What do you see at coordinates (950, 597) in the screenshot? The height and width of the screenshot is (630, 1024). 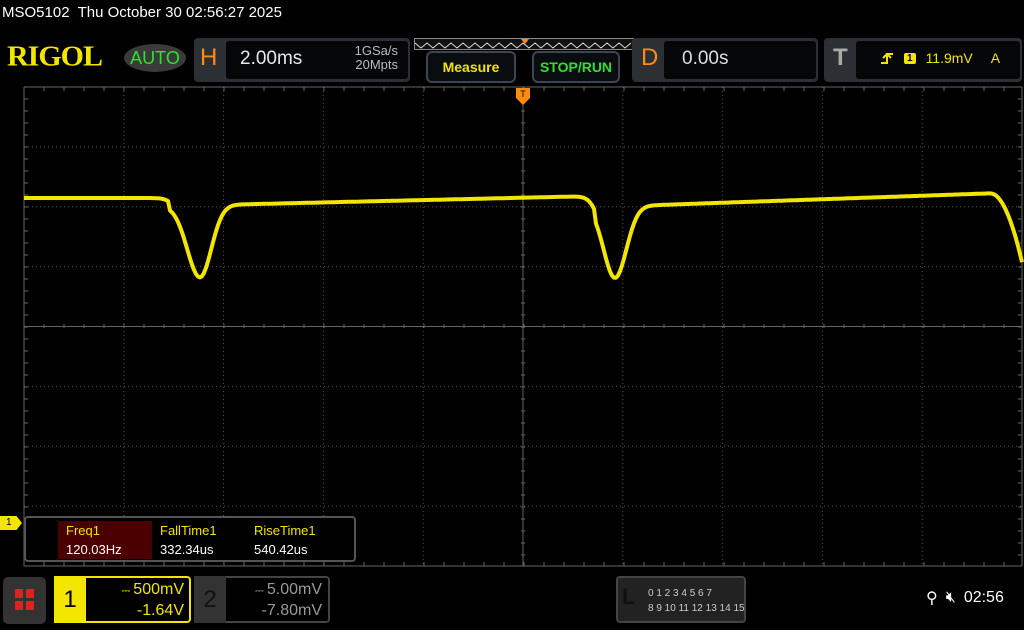 I see `mute-icon: 🔇︎` at bounding box center [950, 597].